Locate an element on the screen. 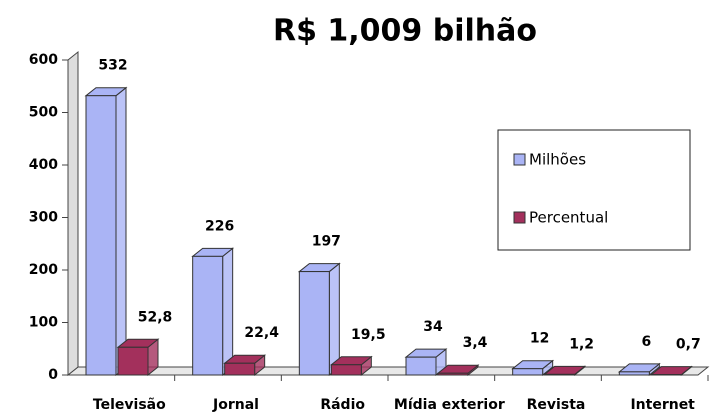 This screenshot has width=712, height=414. x-tick-label: Internet is located at coordinates (662, 405).